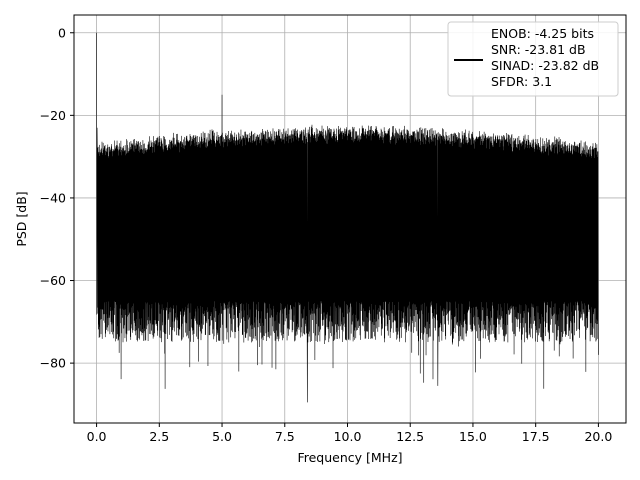 The width and height of the screenshot is (640, 480). Describe the element at coordinates (97, 436) in the screenshot. I see `x-tick-label: 0.0` at that location.